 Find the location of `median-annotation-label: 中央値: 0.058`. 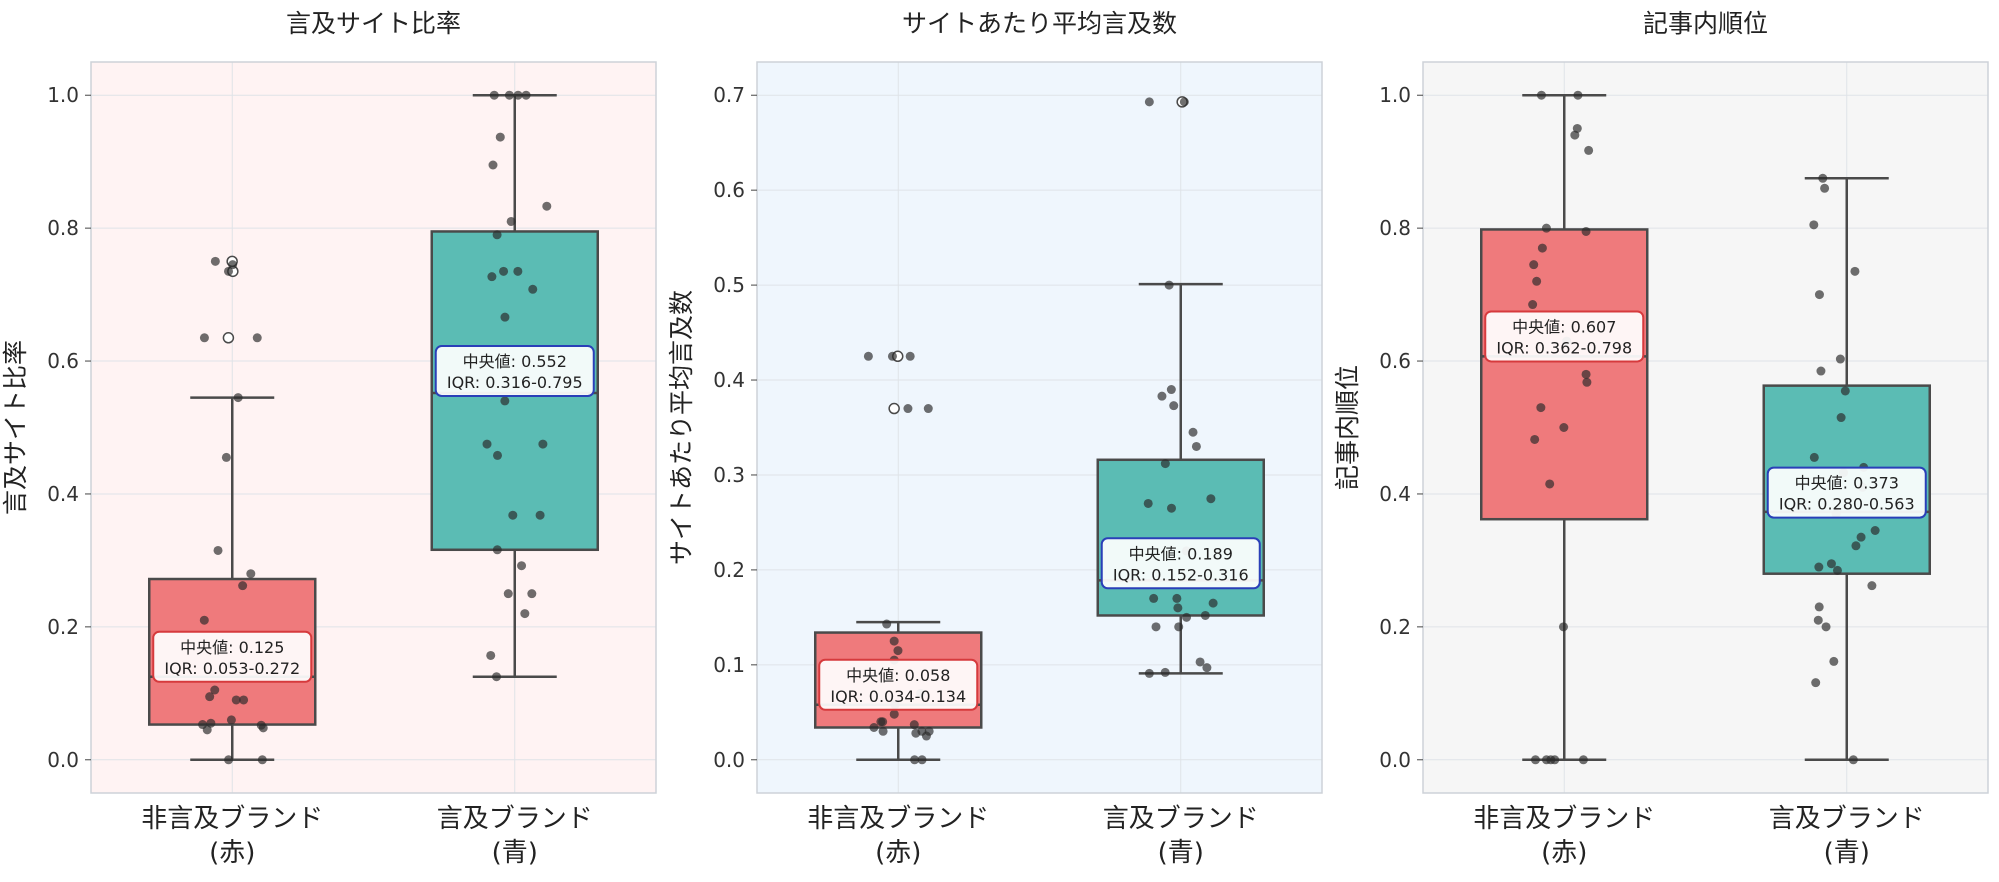

median-annotation-label: 中央値: 0.058 is located at coordinates (898, 675).